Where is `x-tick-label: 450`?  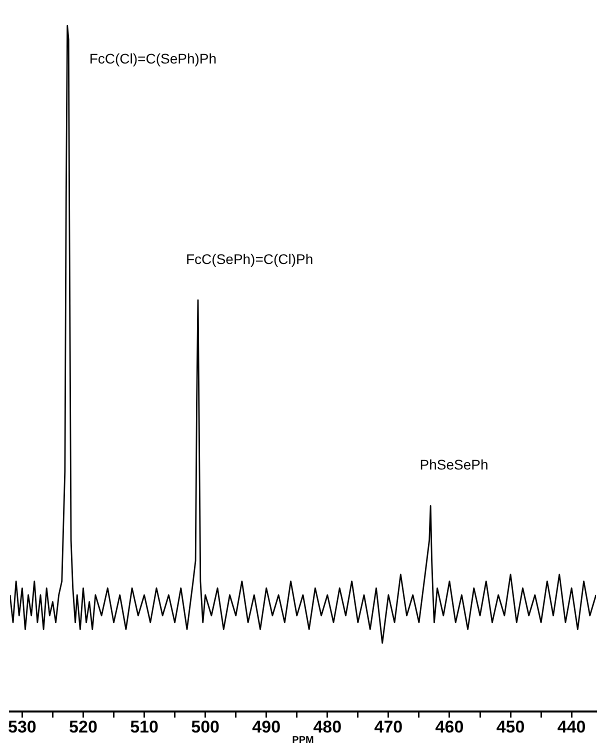 x-tick-label: 450 is located at coordinates (510, 726).